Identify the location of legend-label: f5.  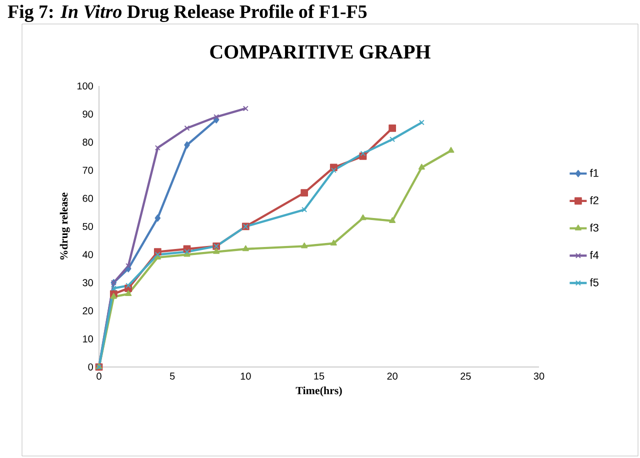
(594, 282).